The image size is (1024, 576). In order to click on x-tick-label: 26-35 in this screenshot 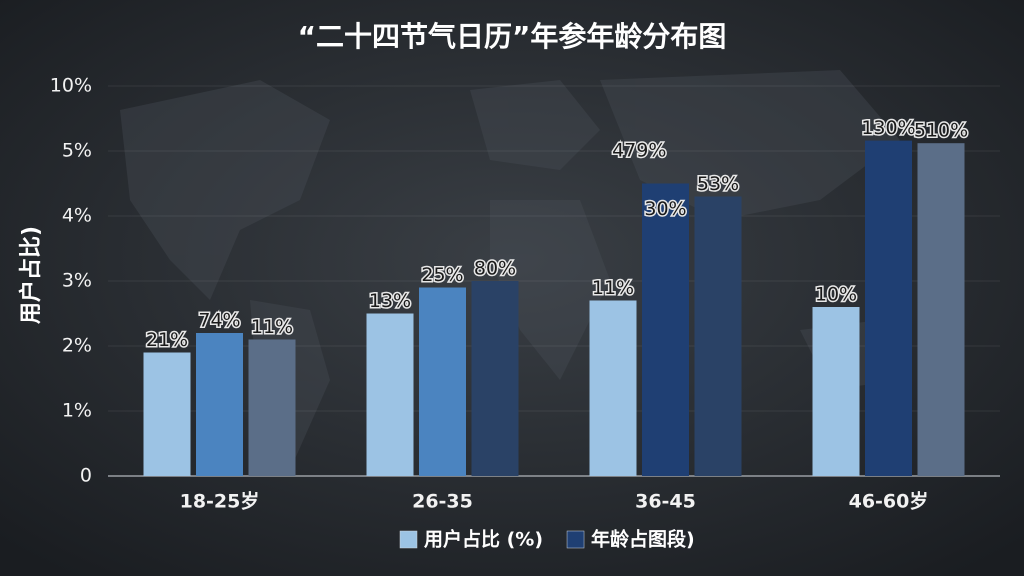, I will do `click(442, 502)`.